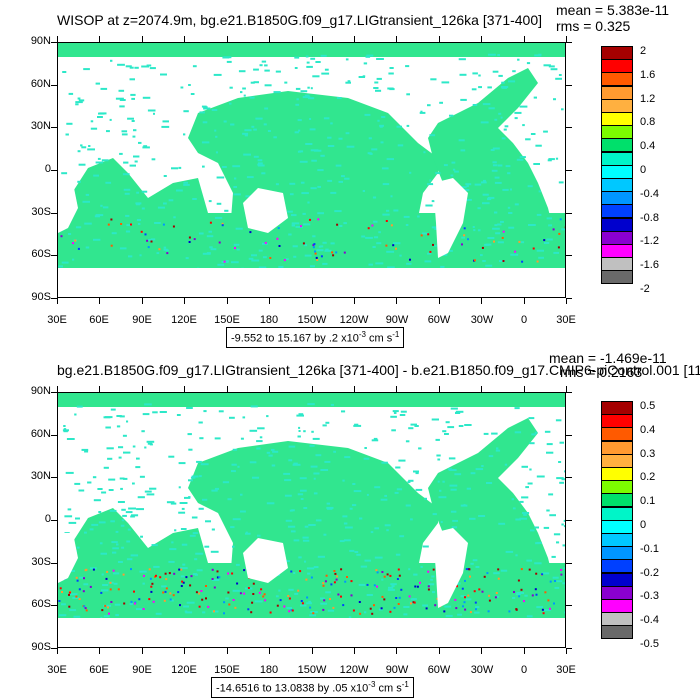 This screenshot has height=700, width=700. What do you see at coordinates (354, 670) in the screenshot?
I see `lon-label: 120W` at bounding box center [354, 670].